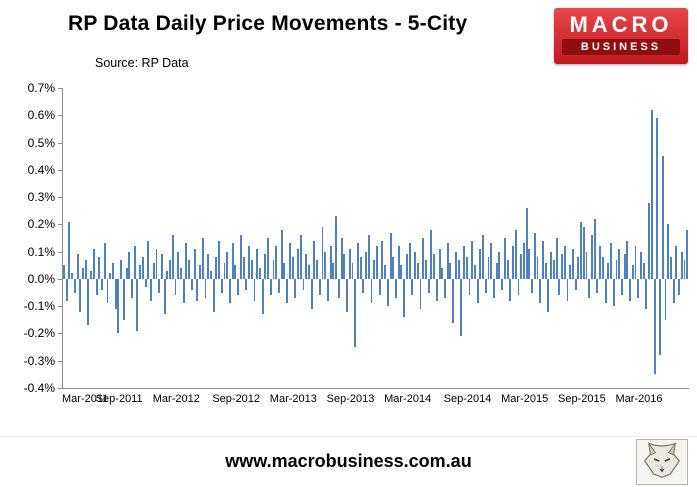  What do you see at coordinates (41, 88) in the screenshot?
I see `y-tick-label: 0.7%` at bounding box center [41, 88].